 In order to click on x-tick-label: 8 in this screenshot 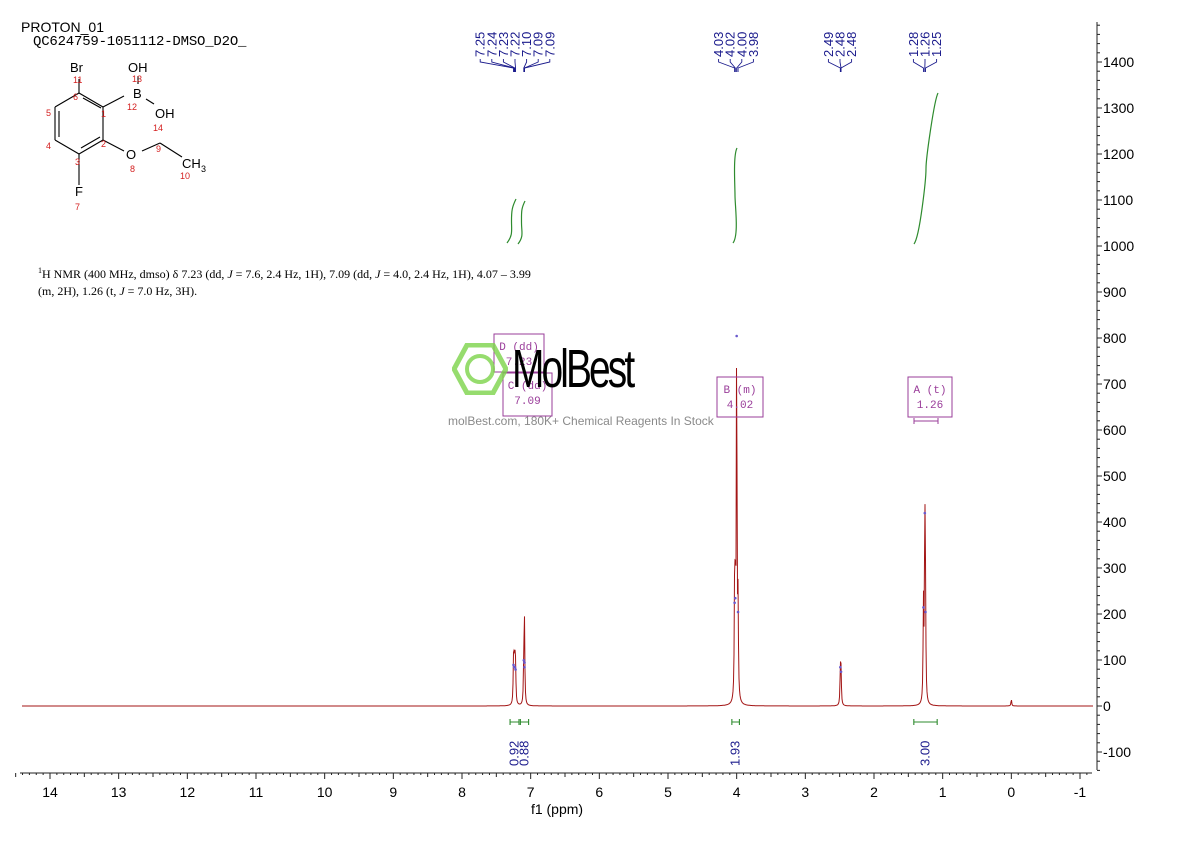, I will do `click(462, 792)`.